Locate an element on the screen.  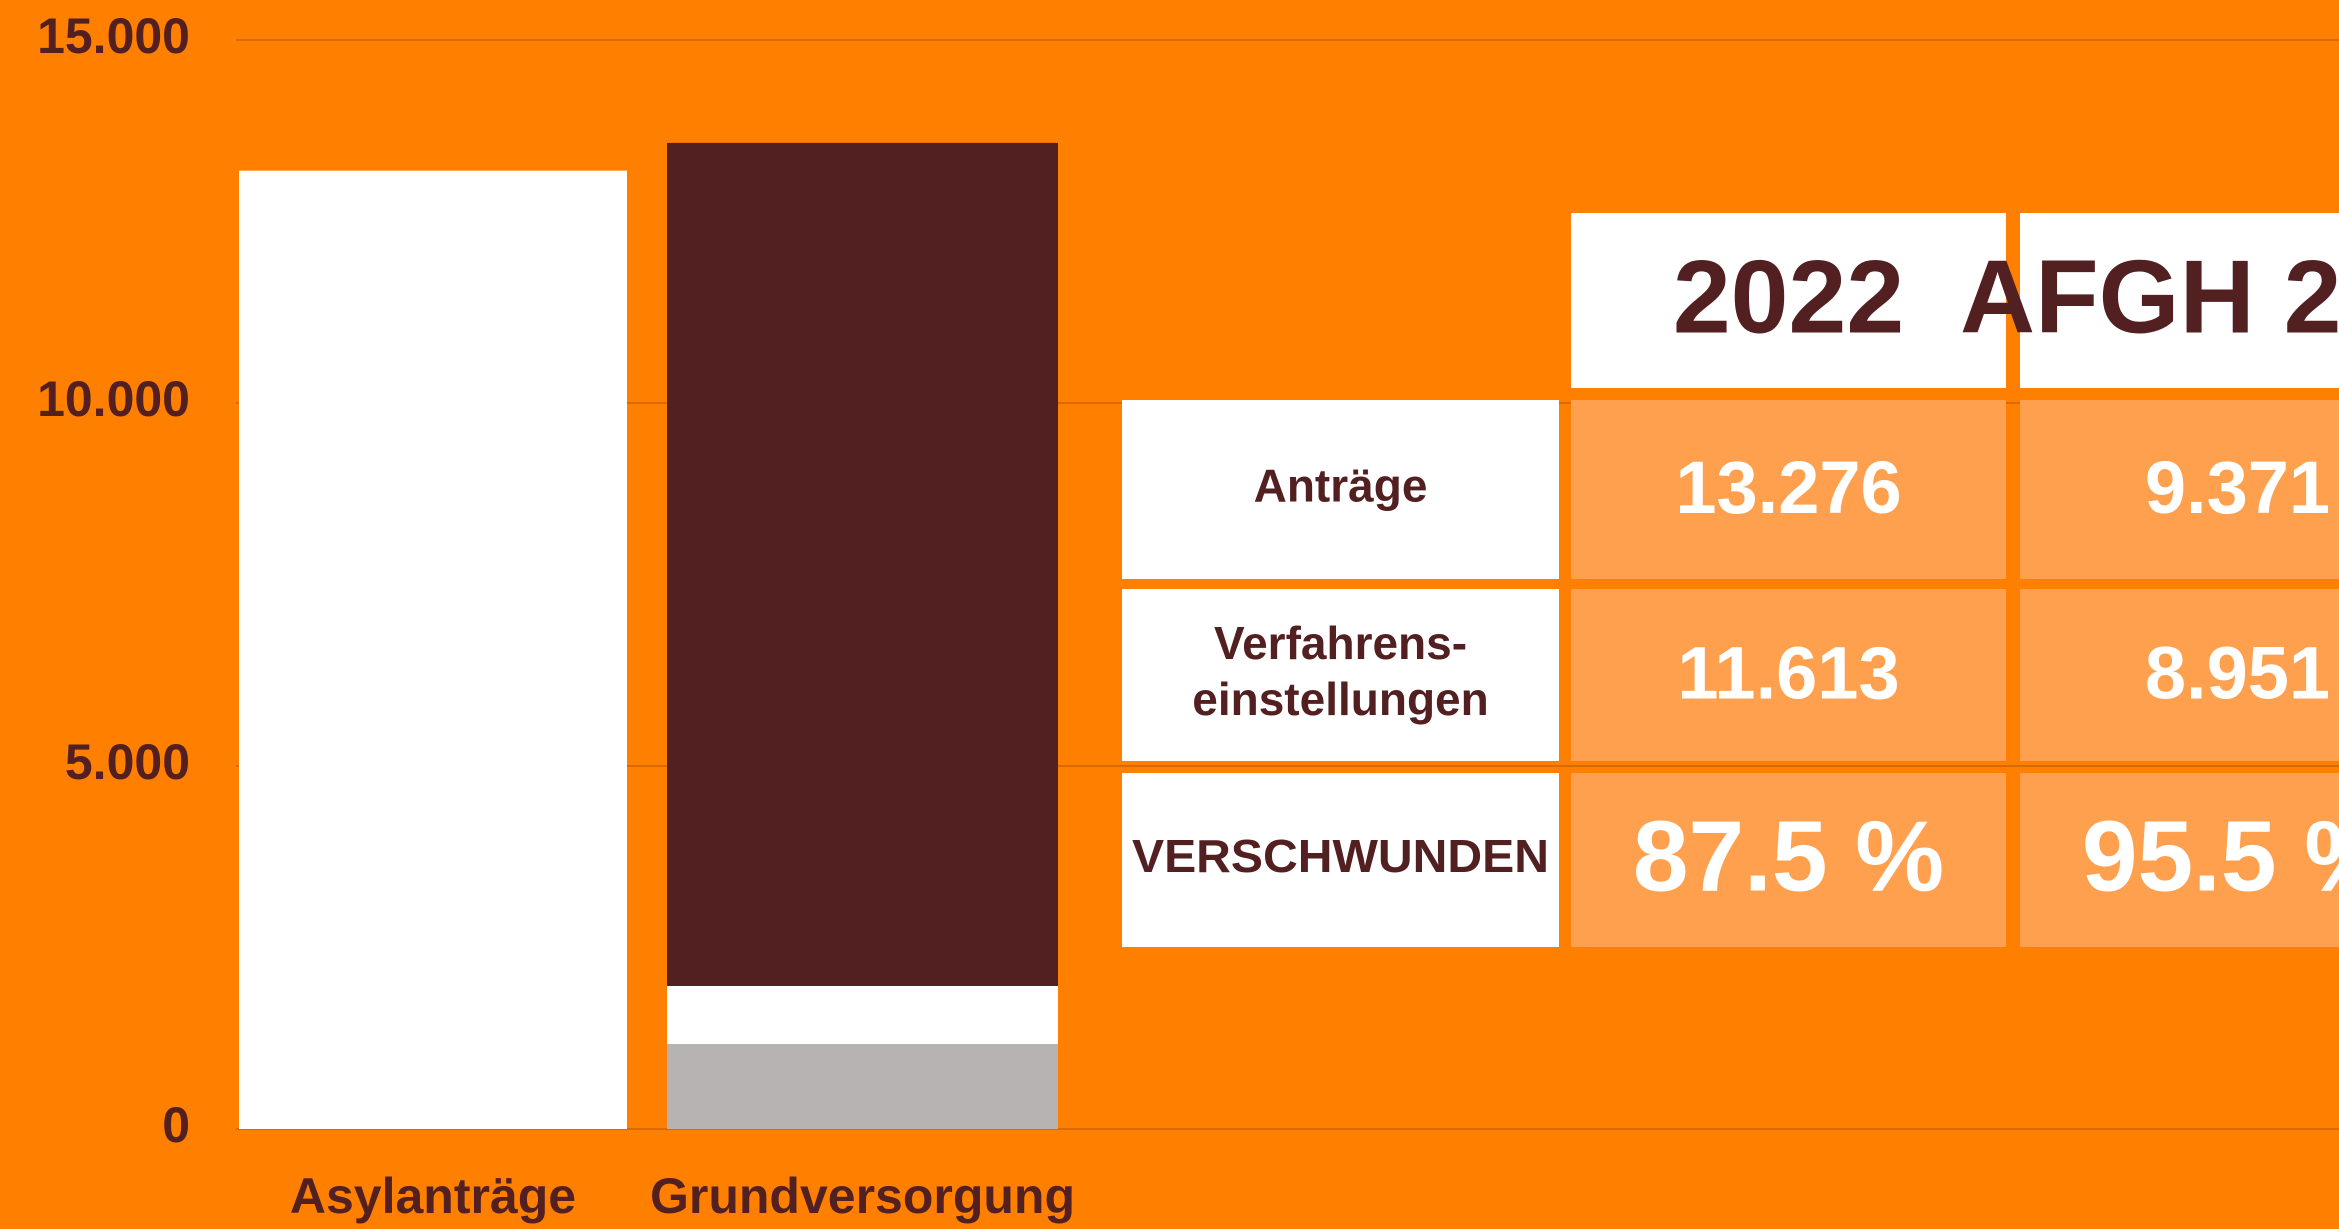
row-label: Verfahrens-einstellungen is located at coordinates (1340, 671).